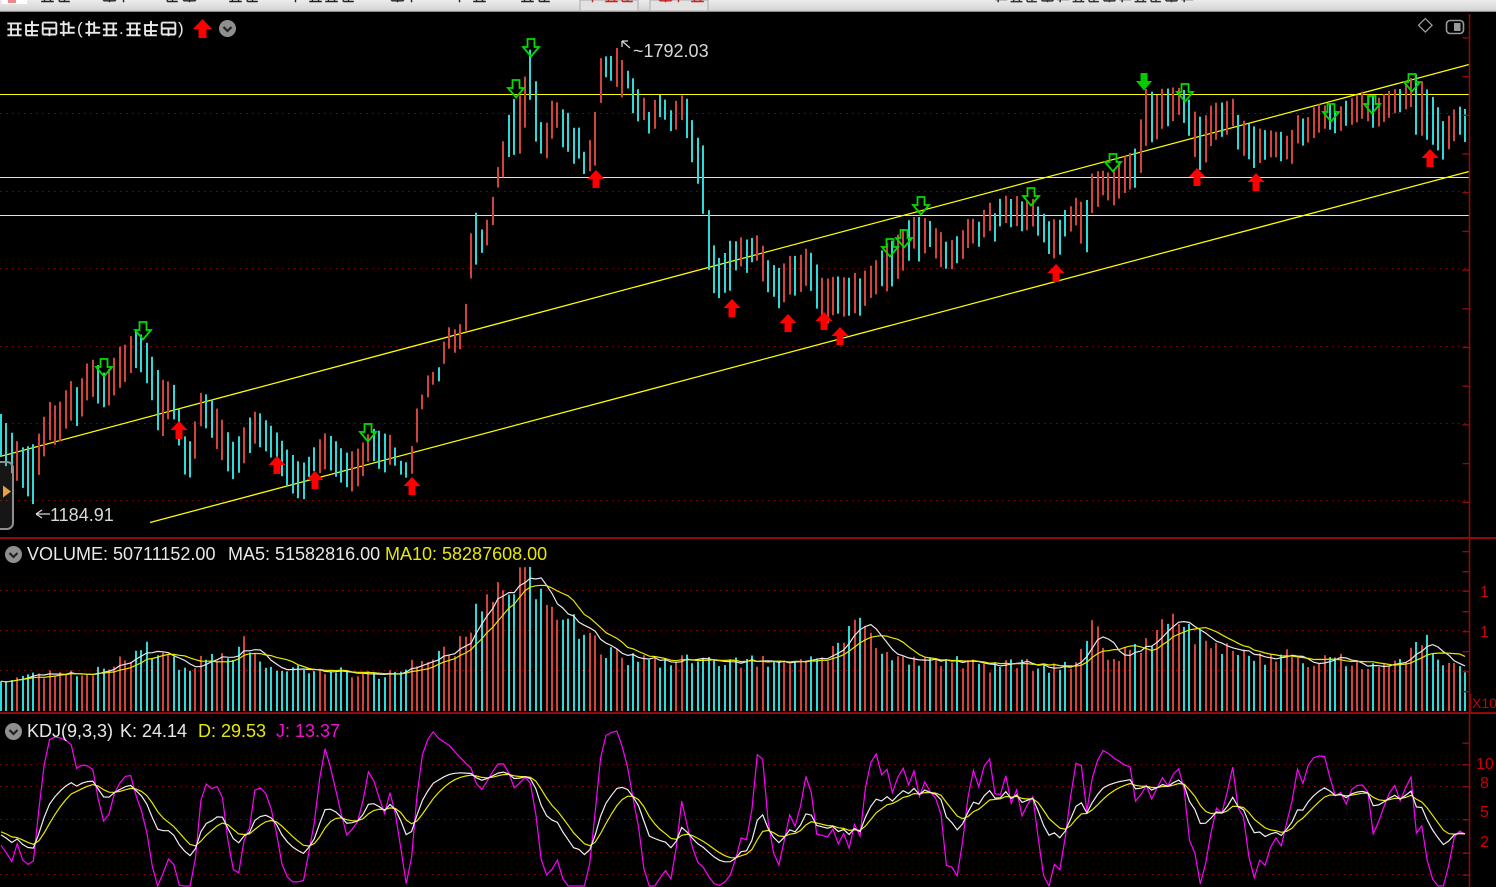 The image size is (1496, 887). What do you see at coordinates (671, 51) in the screenshot?
I see `svg-text: ~1792.03` at bounding box center [671, 51].